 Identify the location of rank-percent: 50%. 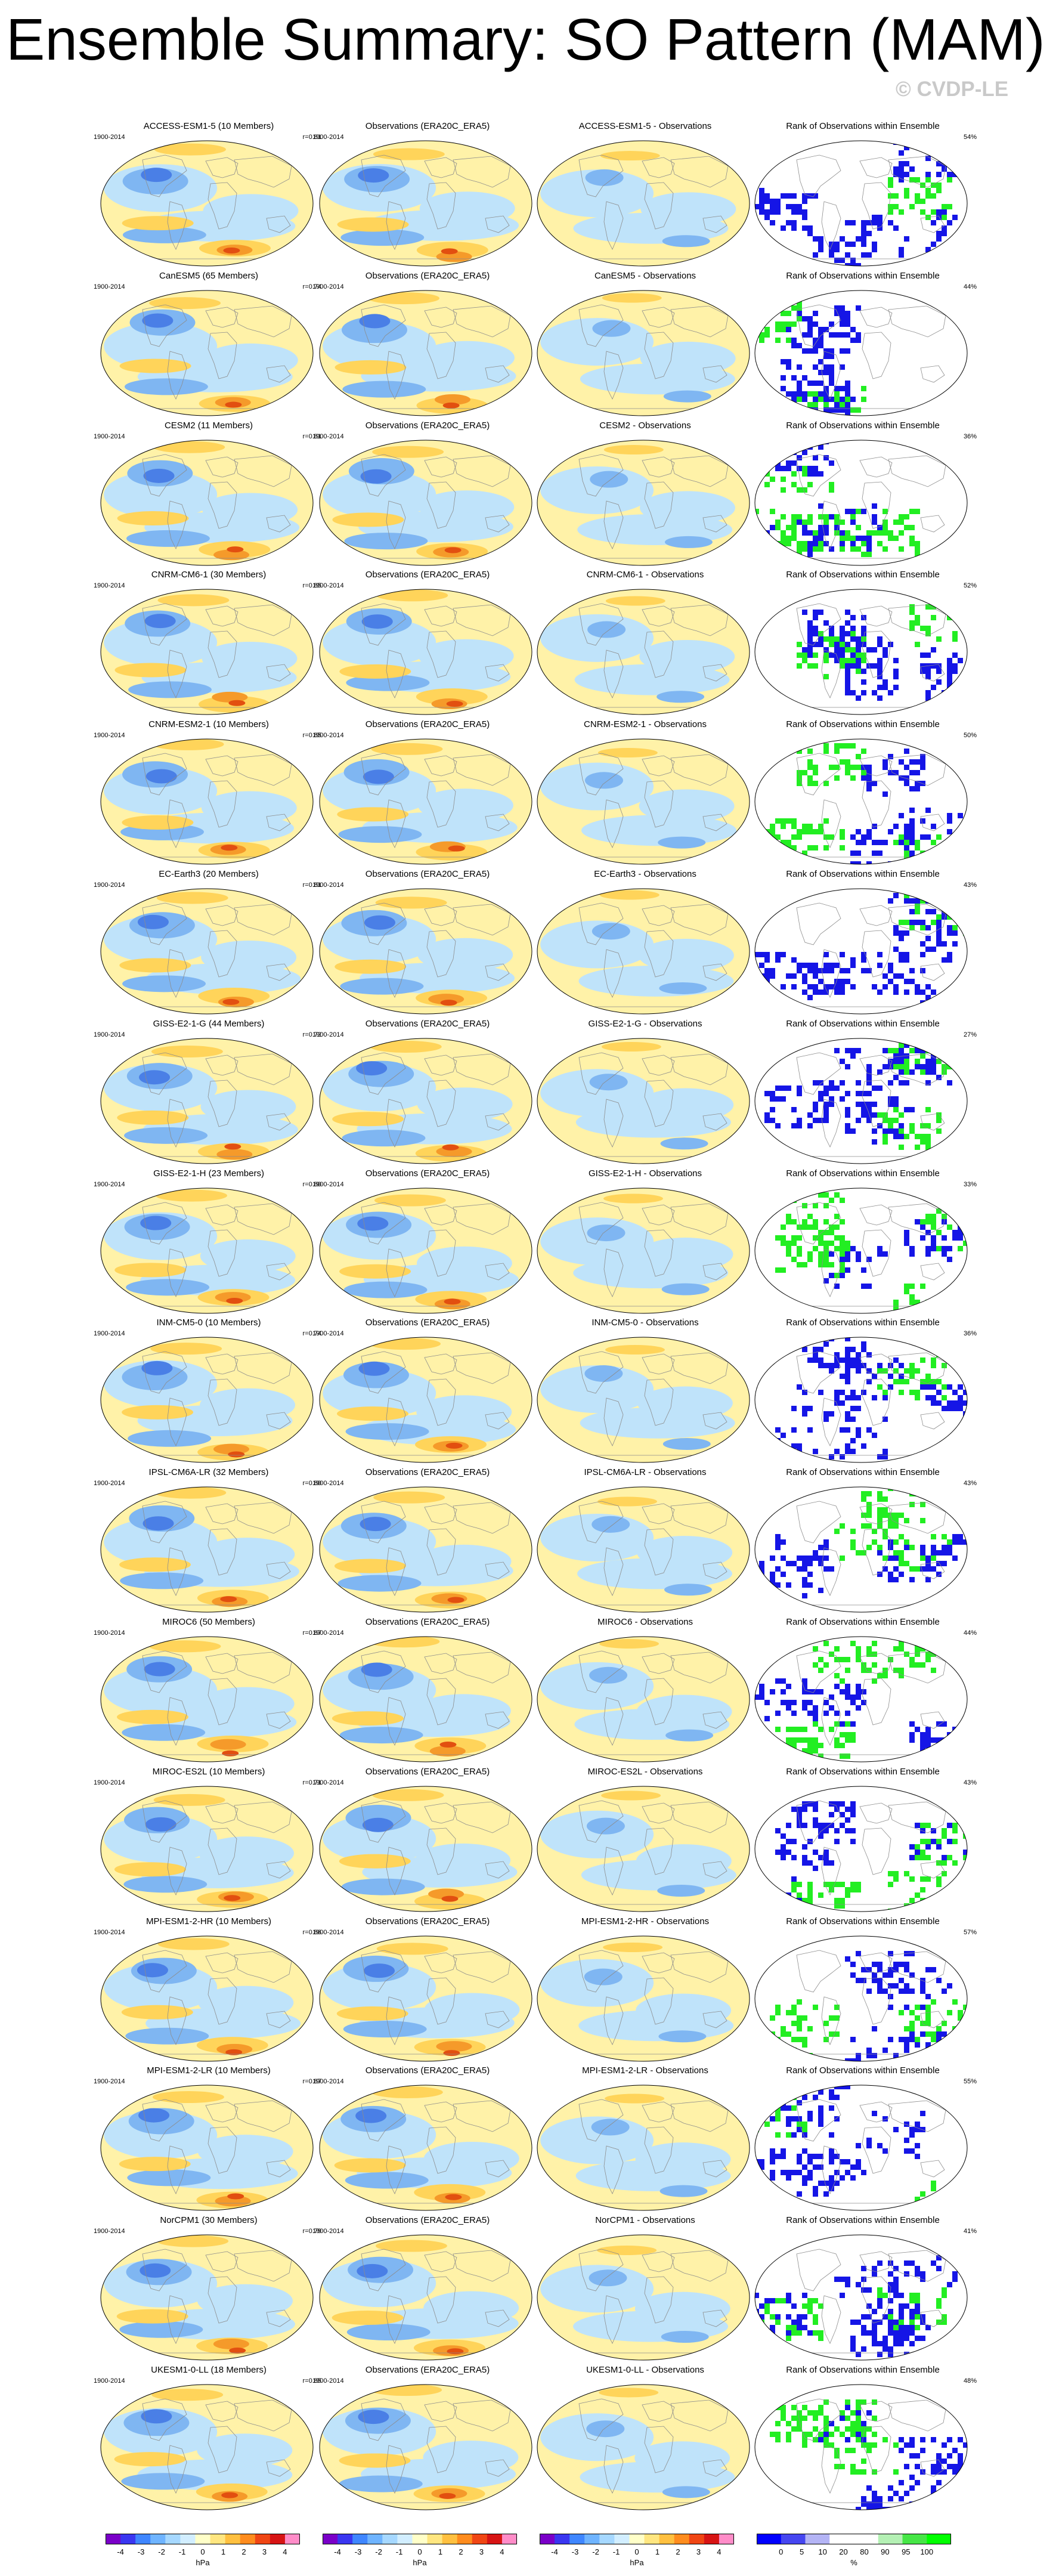
(970, 736).